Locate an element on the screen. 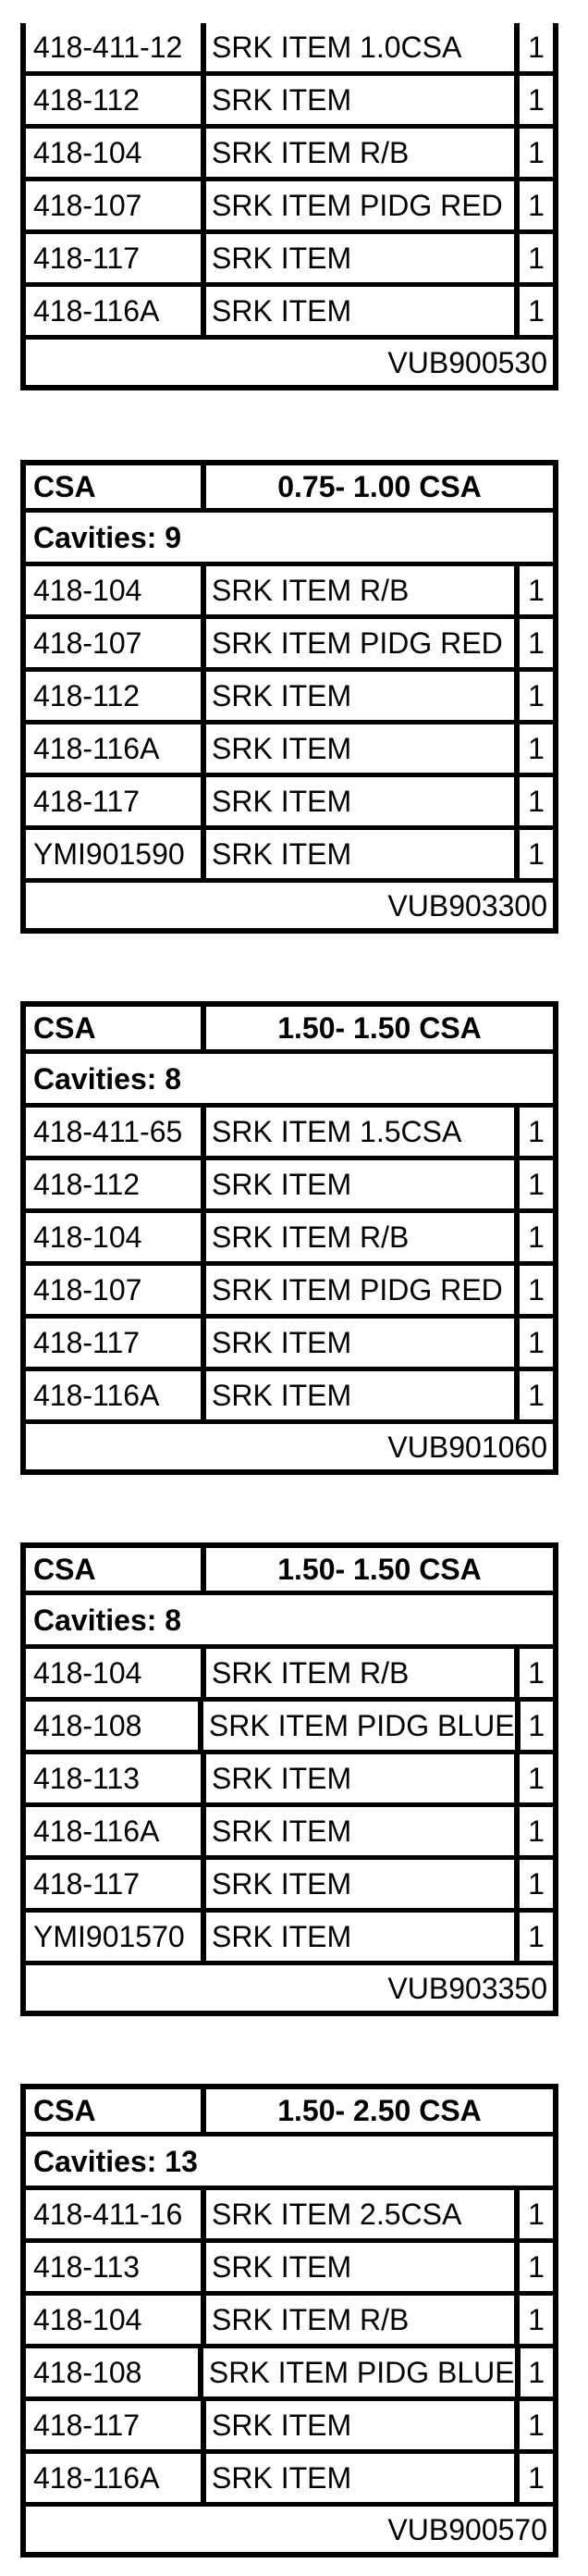 The width and height of the screenshot is (588, 2576). kit-code: VUB903350 is located at coordinates (467, 1988).